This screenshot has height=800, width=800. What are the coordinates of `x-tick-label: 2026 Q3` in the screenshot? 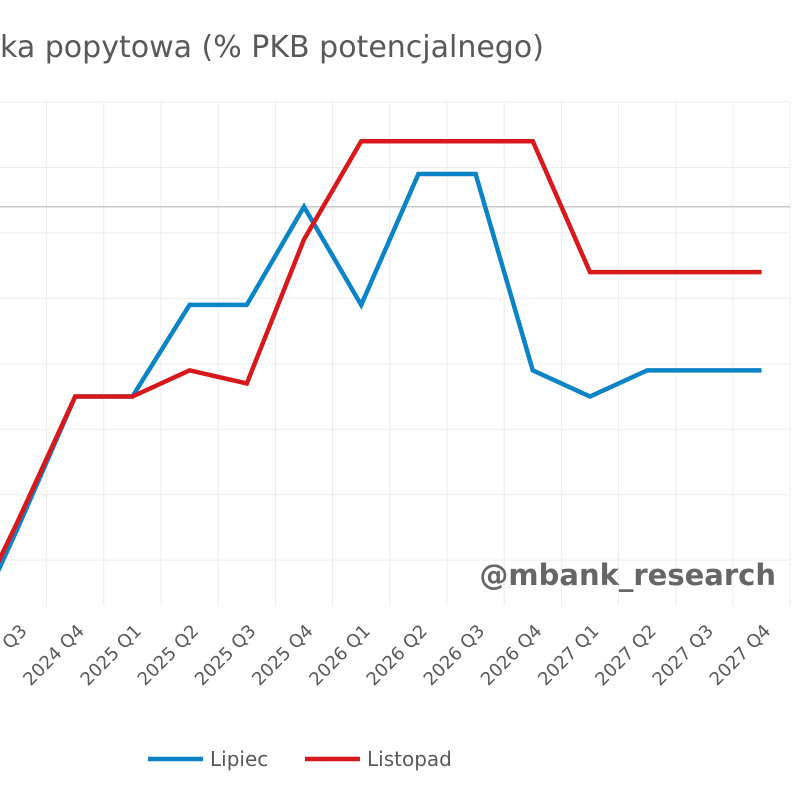 It's located at (454, 655).